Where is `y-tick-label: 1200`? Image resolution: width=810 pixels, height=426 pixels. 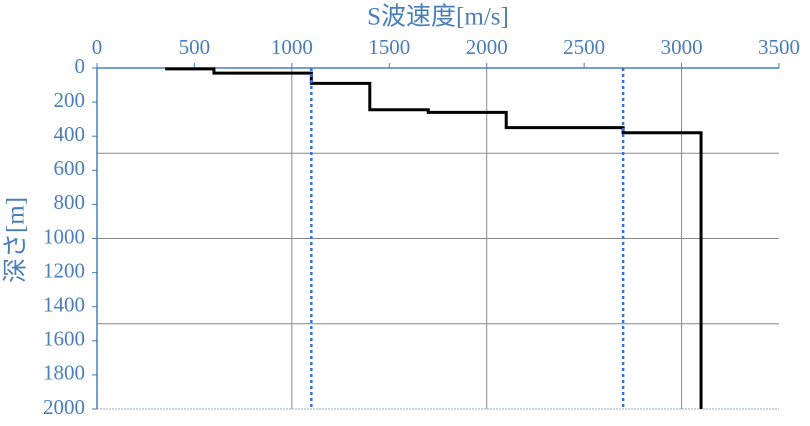 y-tick-label: 1200 is located at coordinates (64, 270).